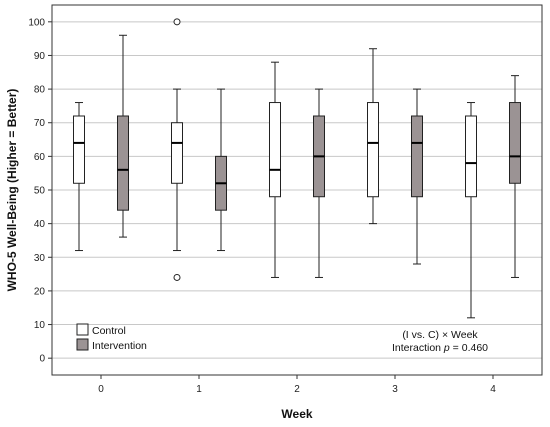 The height and width of the screenshot is (427, 550). Describe the element at coordinates (446, 348) in the screenshot. I see `annotation-line-2-p: p` at that location.